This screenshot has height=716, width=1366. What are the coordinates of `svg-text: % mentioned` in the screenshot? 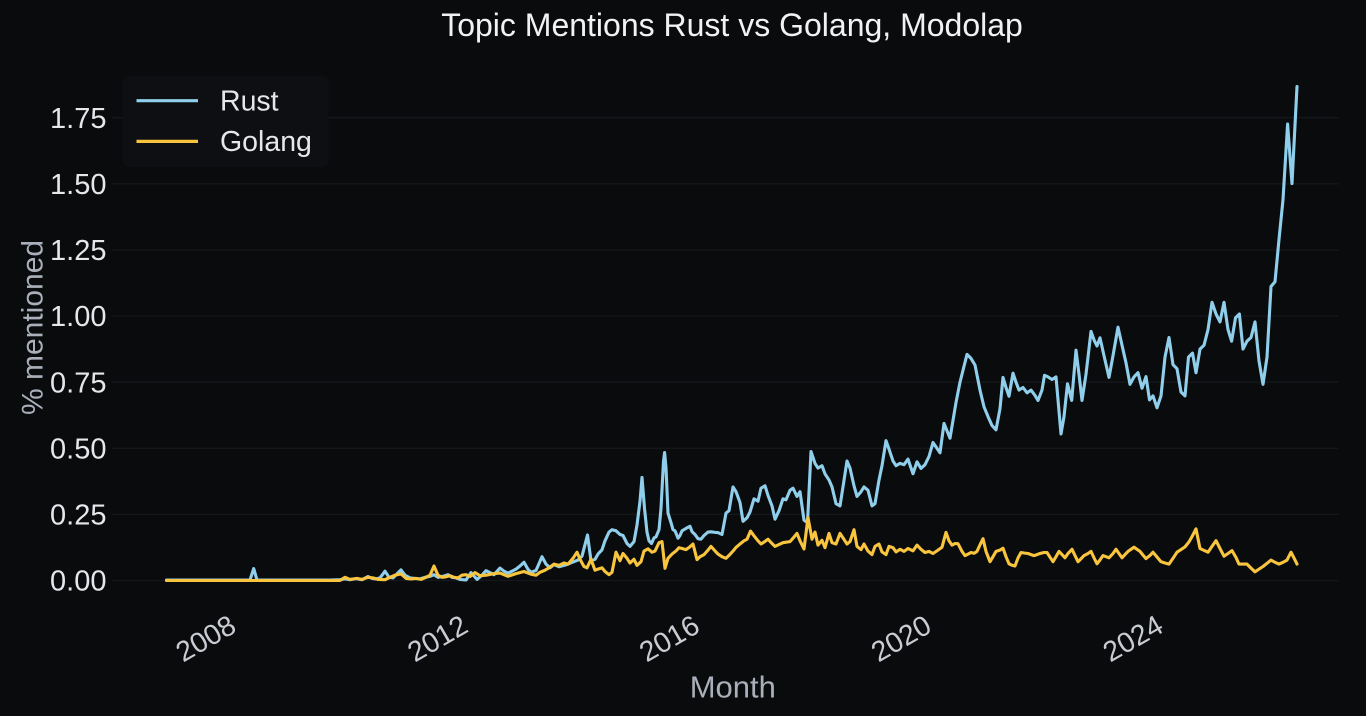 It's located at (33, 327).